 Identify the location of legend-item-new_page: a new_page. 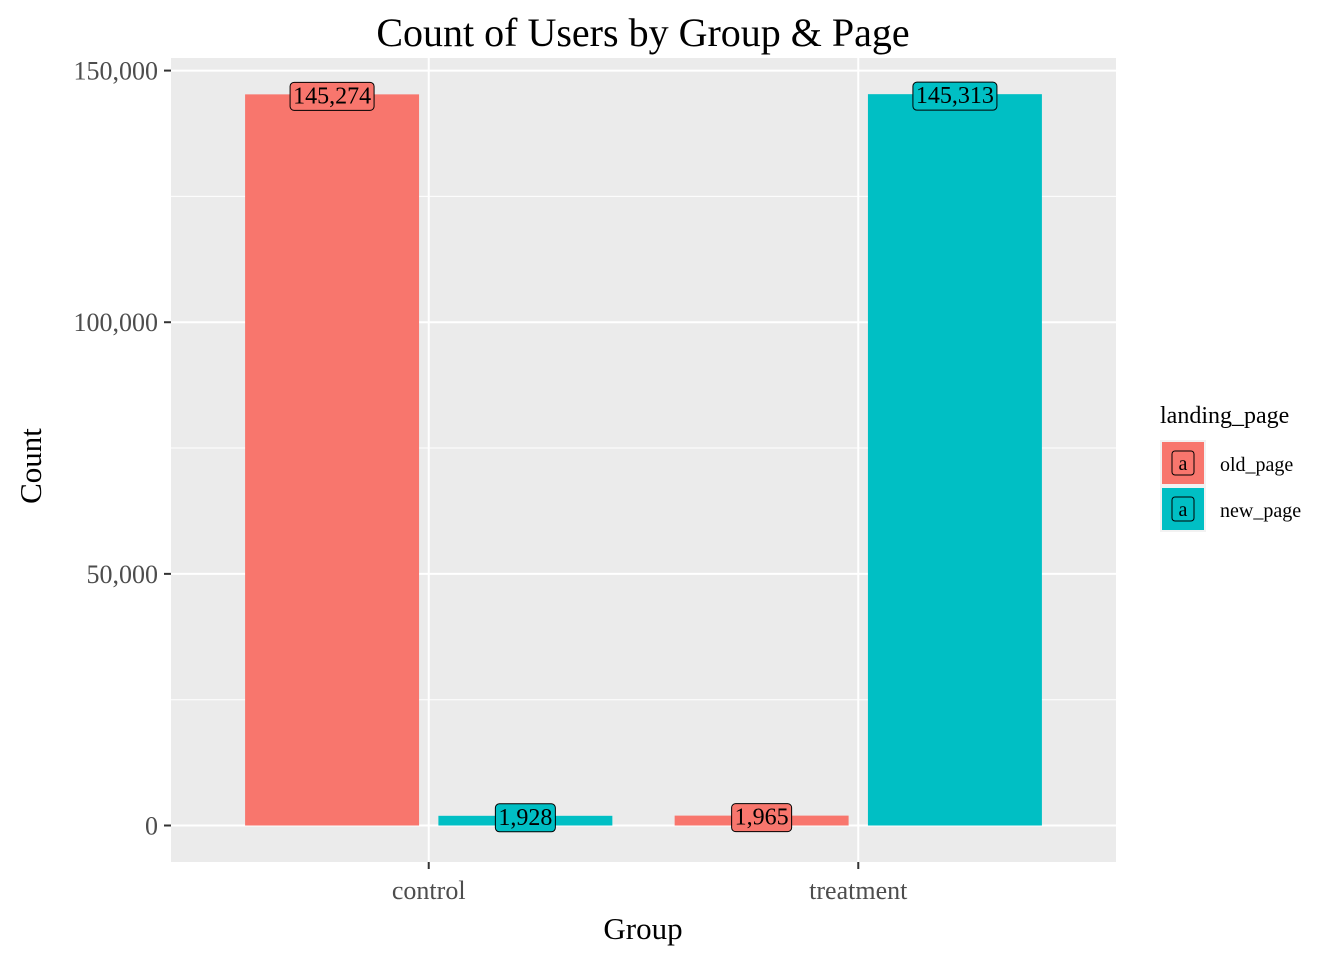
(1230, 509).